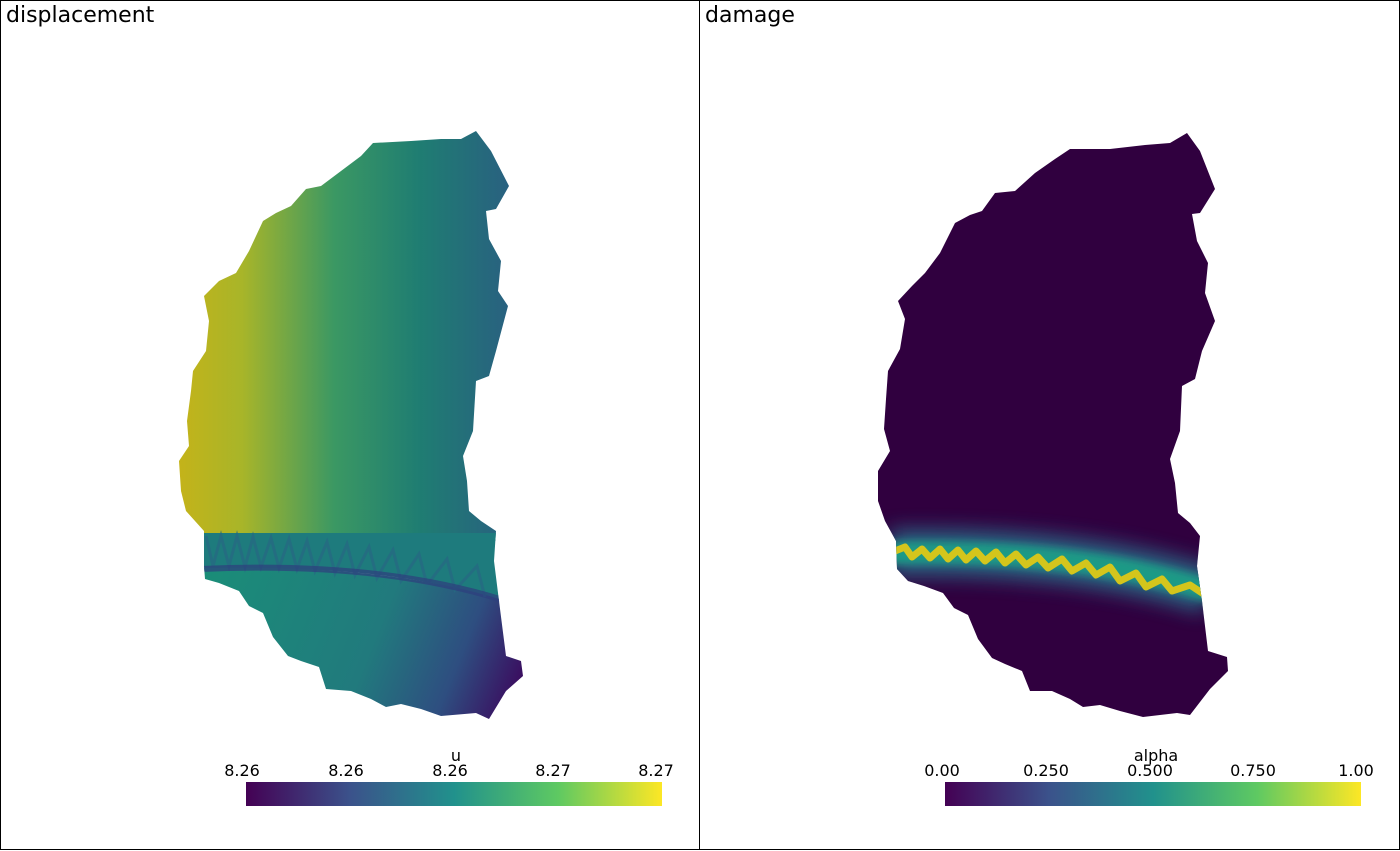  Describe the element at coordinates (345, 564) in the screenshot. I see `crack-zigzag` at that location.